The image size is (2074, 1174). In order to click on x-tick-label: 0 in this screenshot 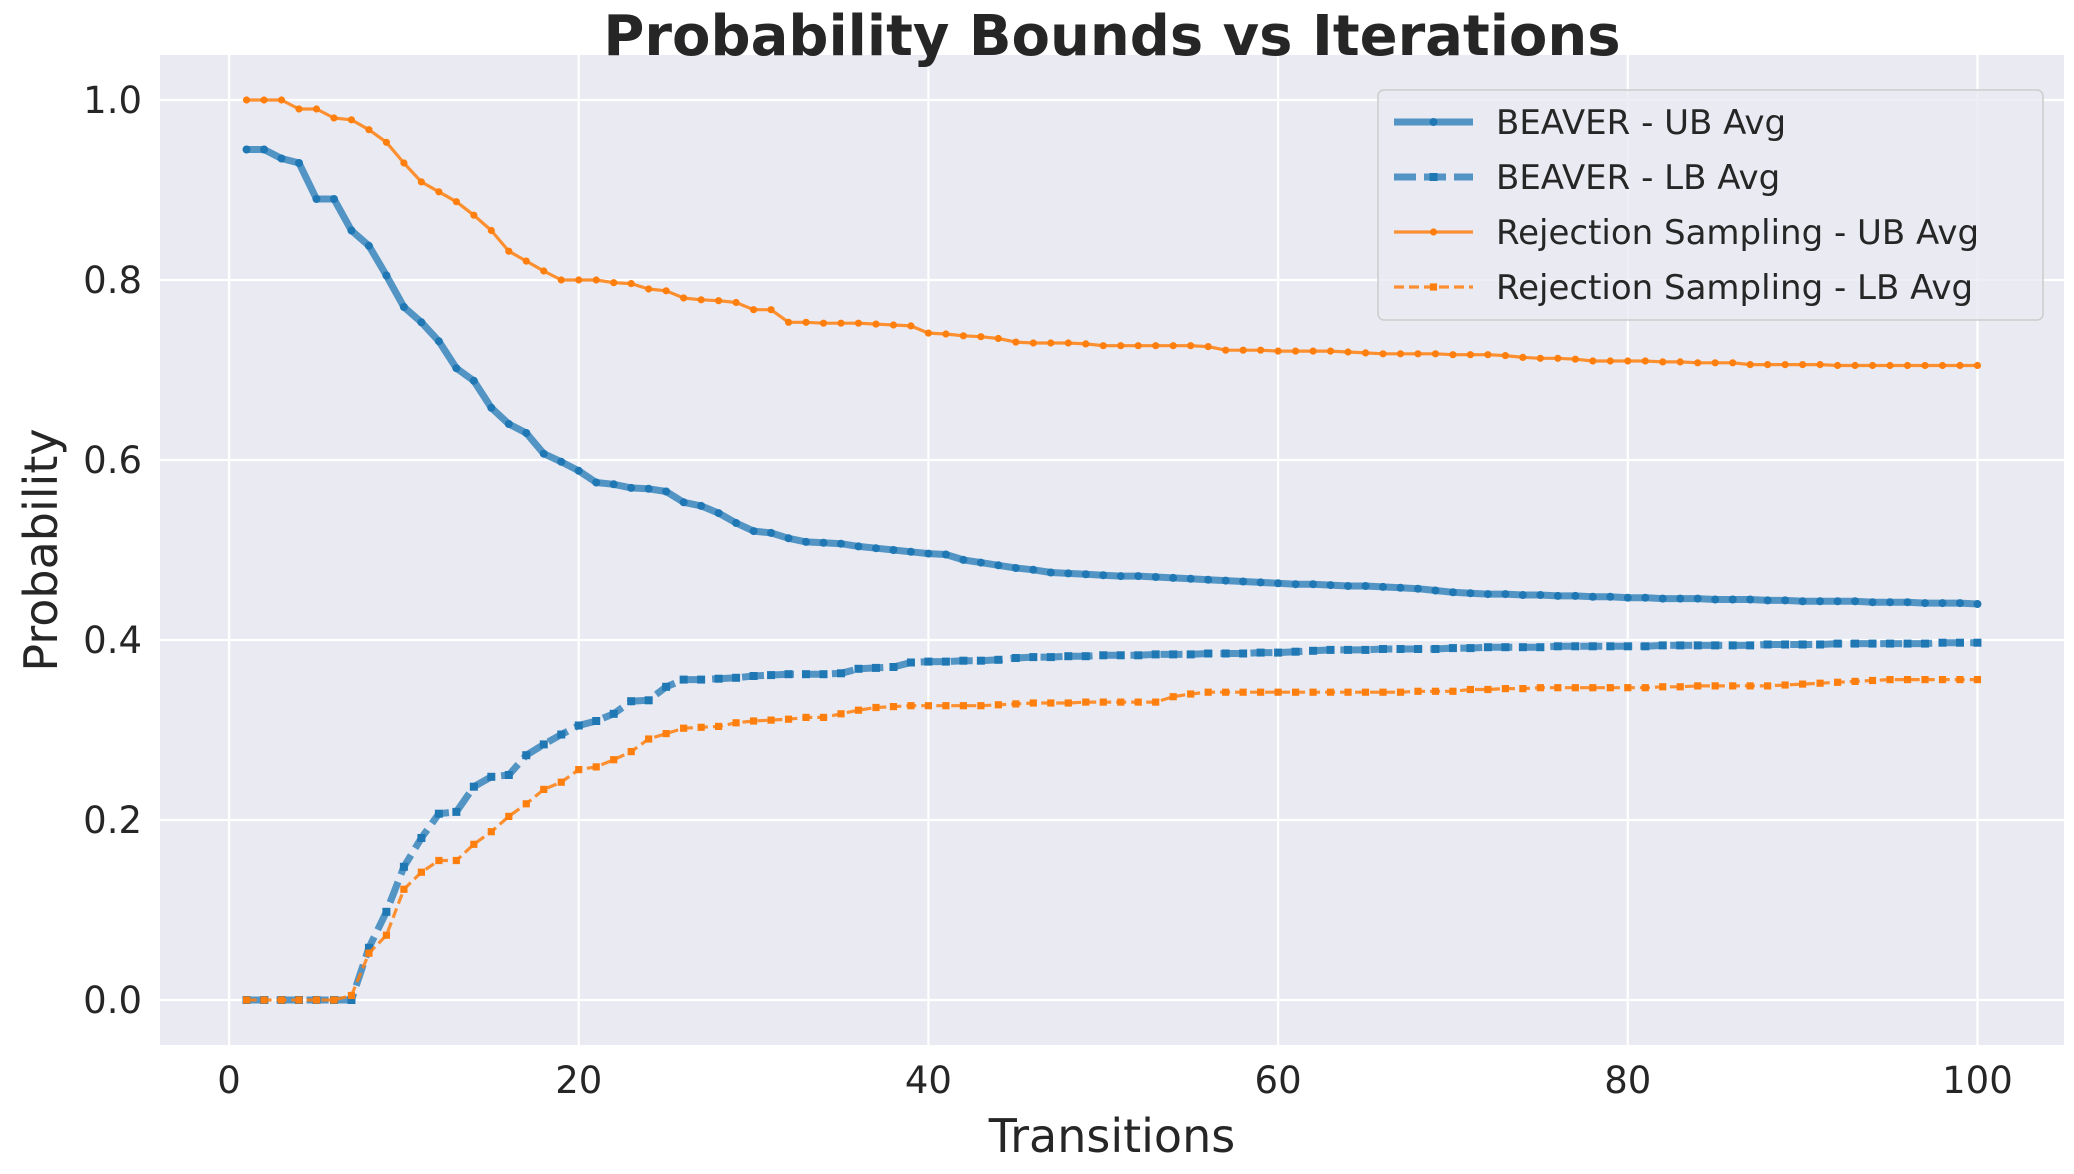, I will do `click(229, 1080)`.